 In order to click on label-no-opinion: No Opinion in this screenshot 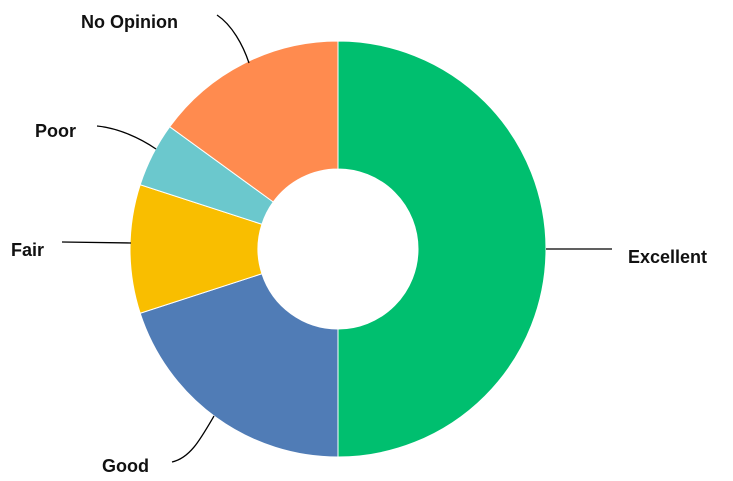, I will do `click(129, 22)`.